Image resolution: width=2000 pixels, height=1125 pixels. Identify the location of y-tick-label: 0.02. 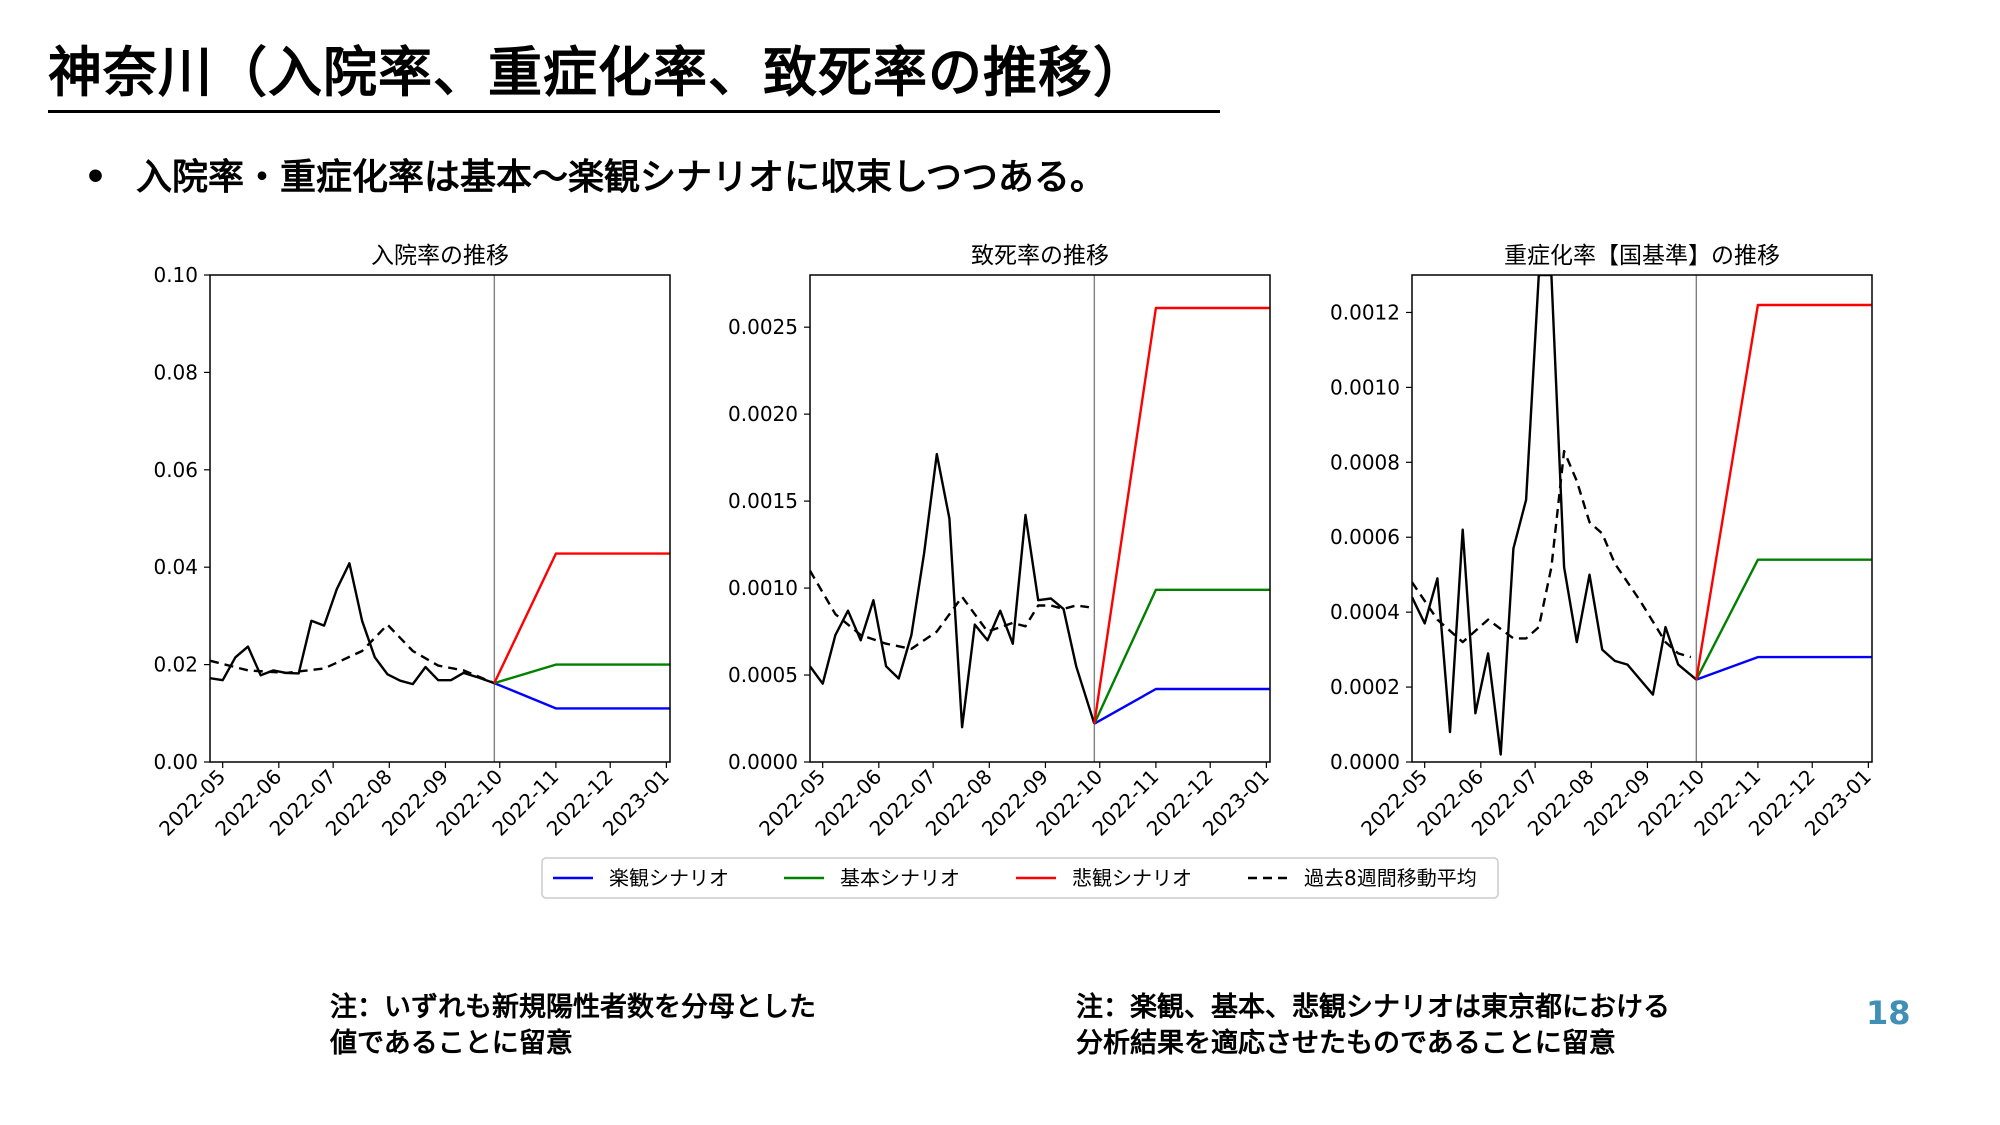
(175, 665).